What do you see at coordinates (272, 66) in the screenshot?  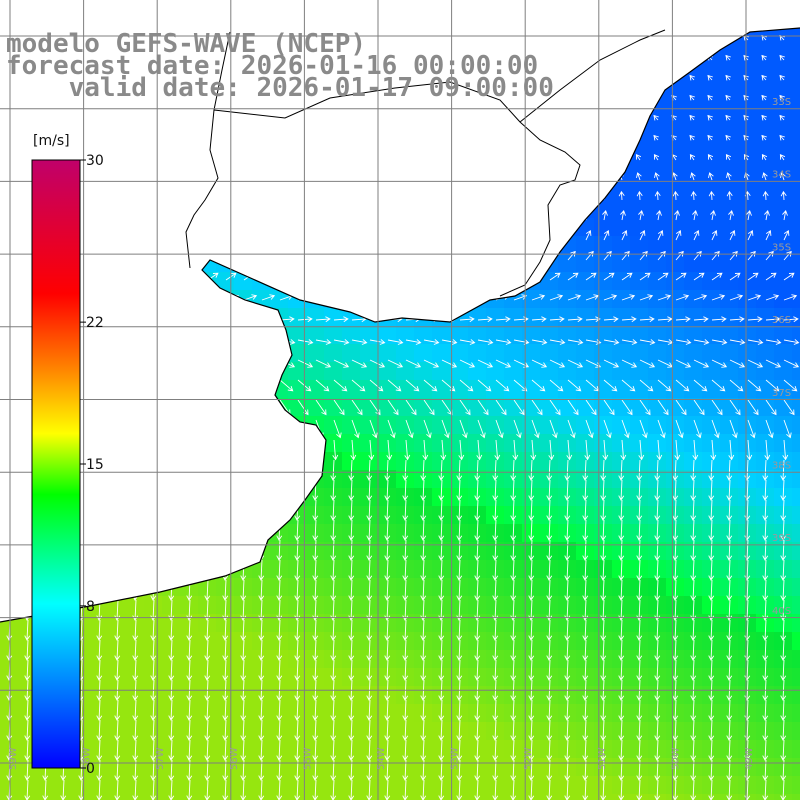 I see `forecast-date: forecast date: 2026-01-16 00:00:00` at bounding box center [272, 66].